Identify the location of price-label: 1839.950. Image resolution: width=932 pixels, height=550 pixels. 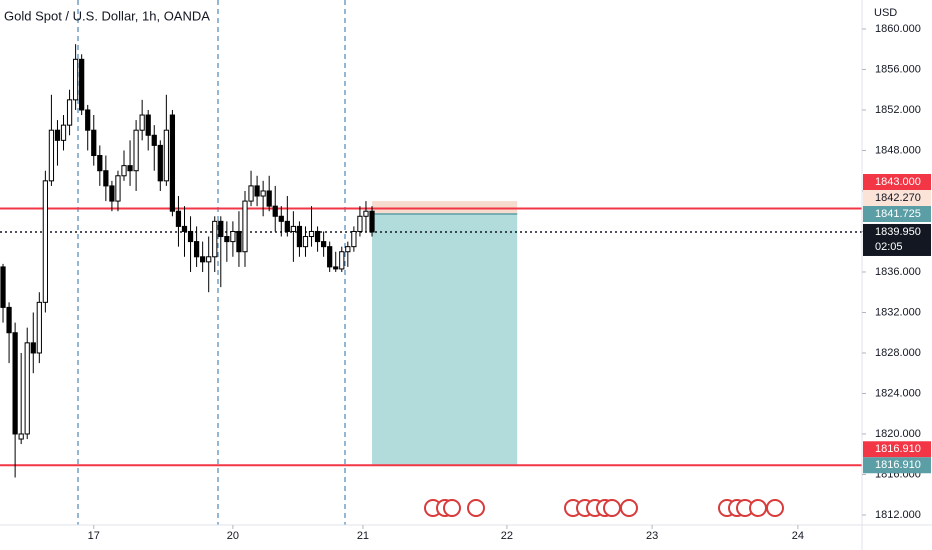
(898, 232).